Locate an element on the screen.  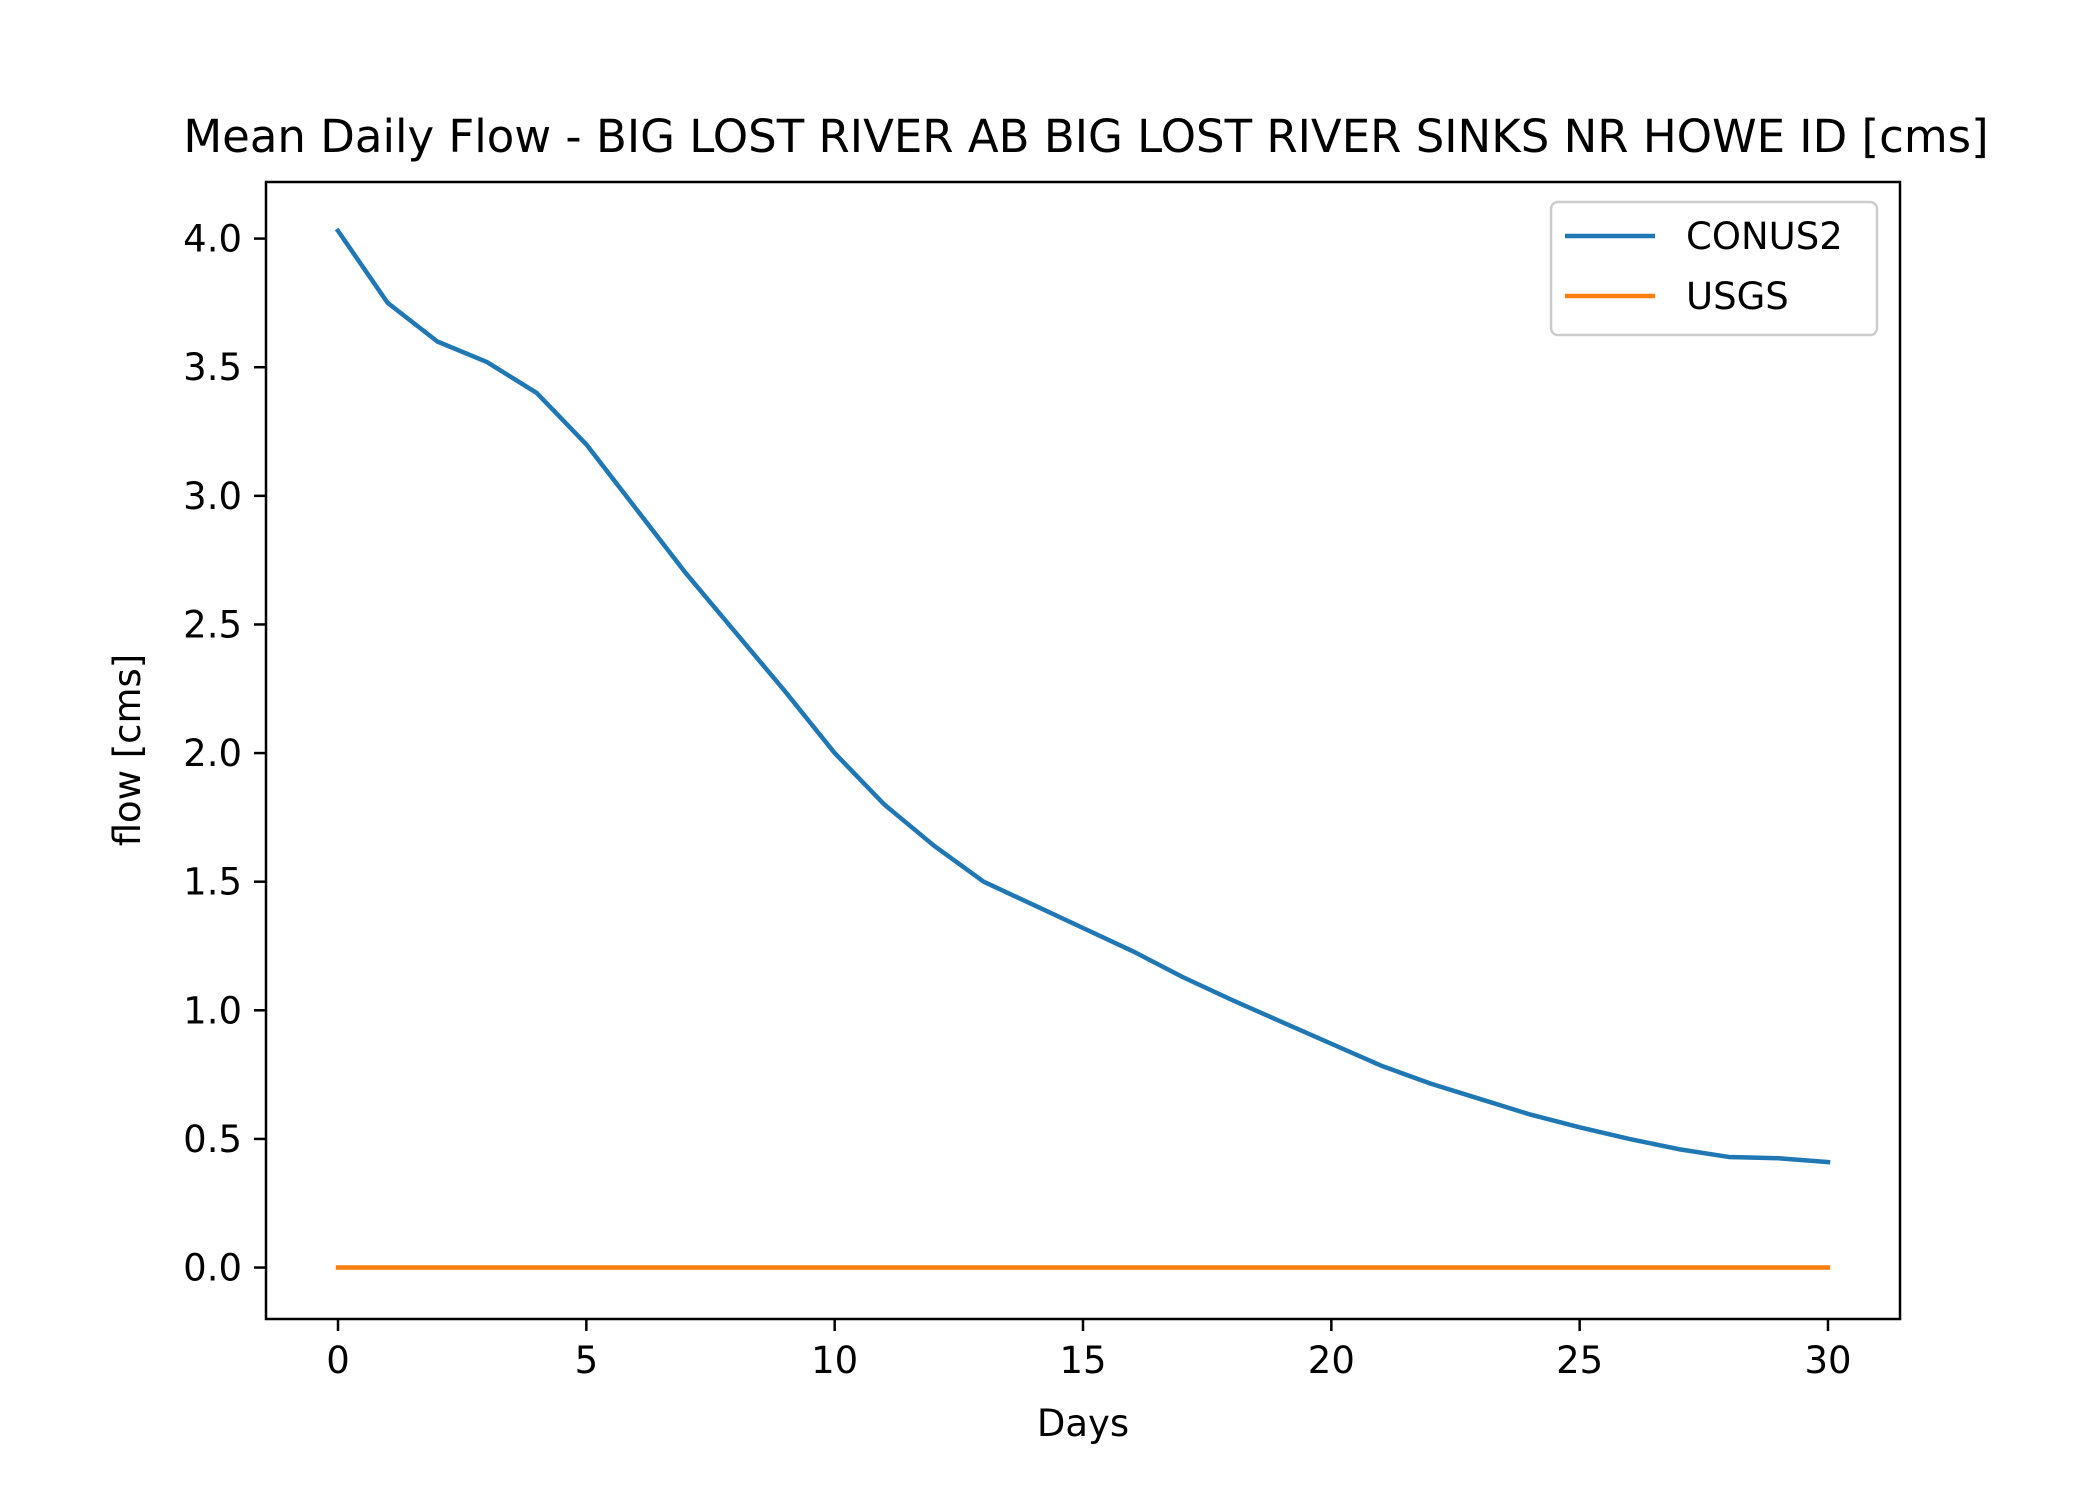
y-tick-label: 0.5 is located at coordinates (212, 1139).